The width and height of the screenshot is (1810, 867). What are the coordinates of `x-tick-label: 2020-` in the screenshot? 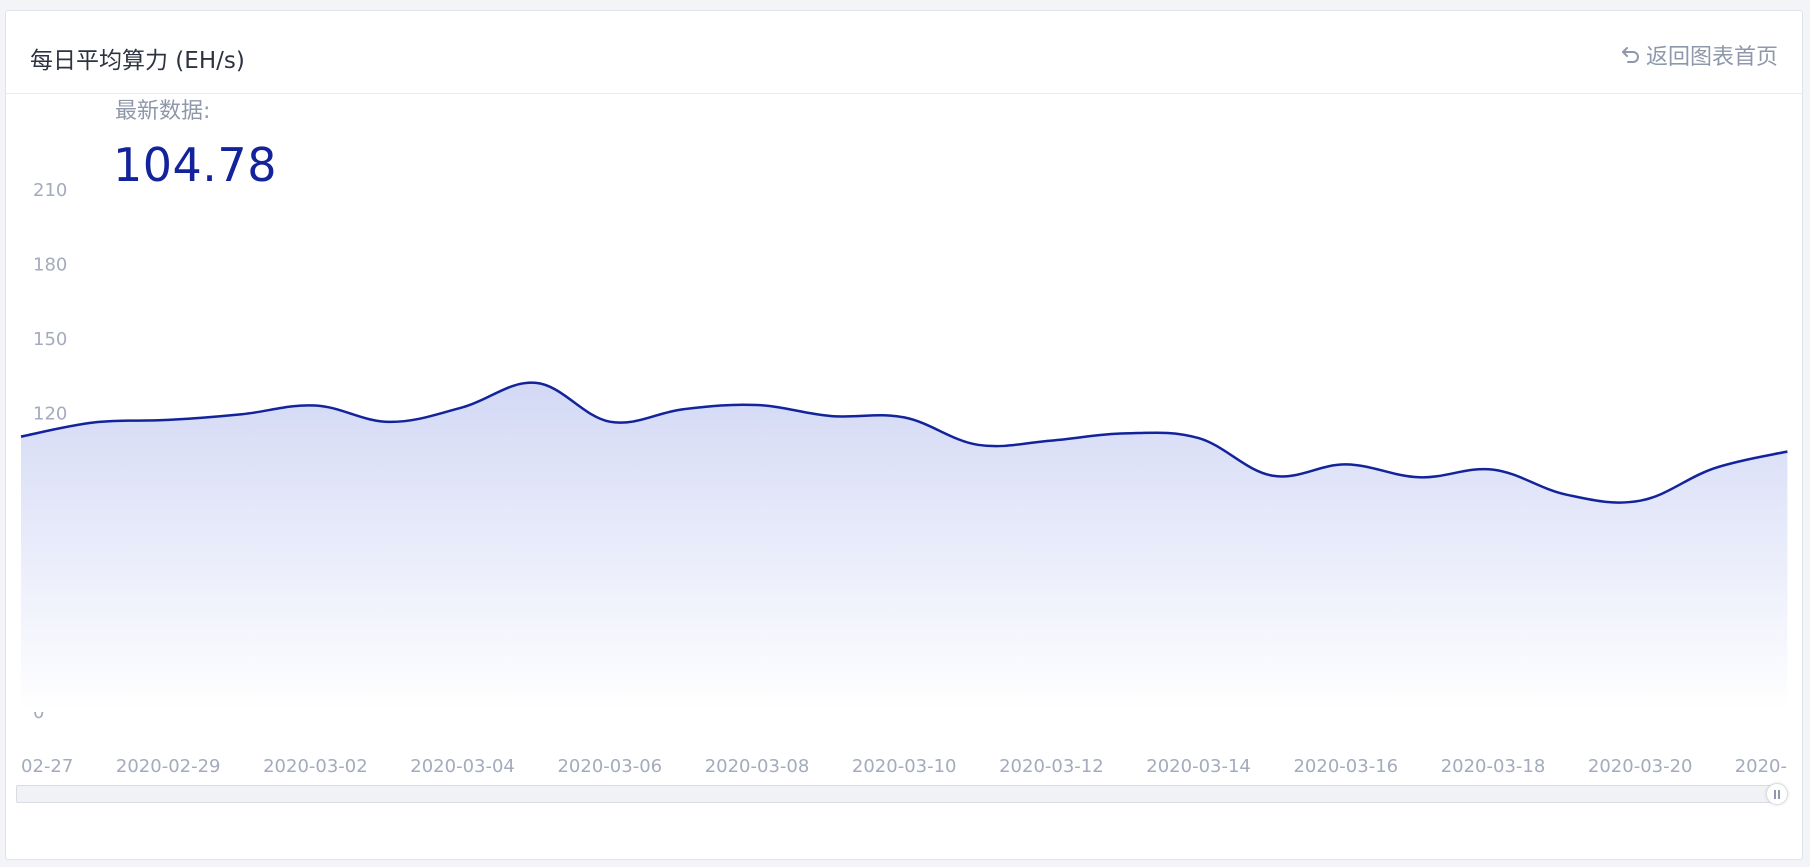 It's located at (1761, 766).